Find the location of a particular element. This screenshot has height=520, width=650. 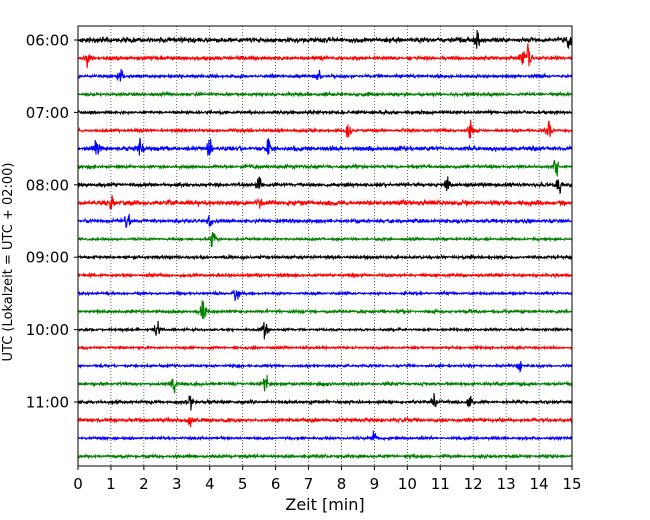

x-tick-label-9: 9 is located at coordinates (375, 484).